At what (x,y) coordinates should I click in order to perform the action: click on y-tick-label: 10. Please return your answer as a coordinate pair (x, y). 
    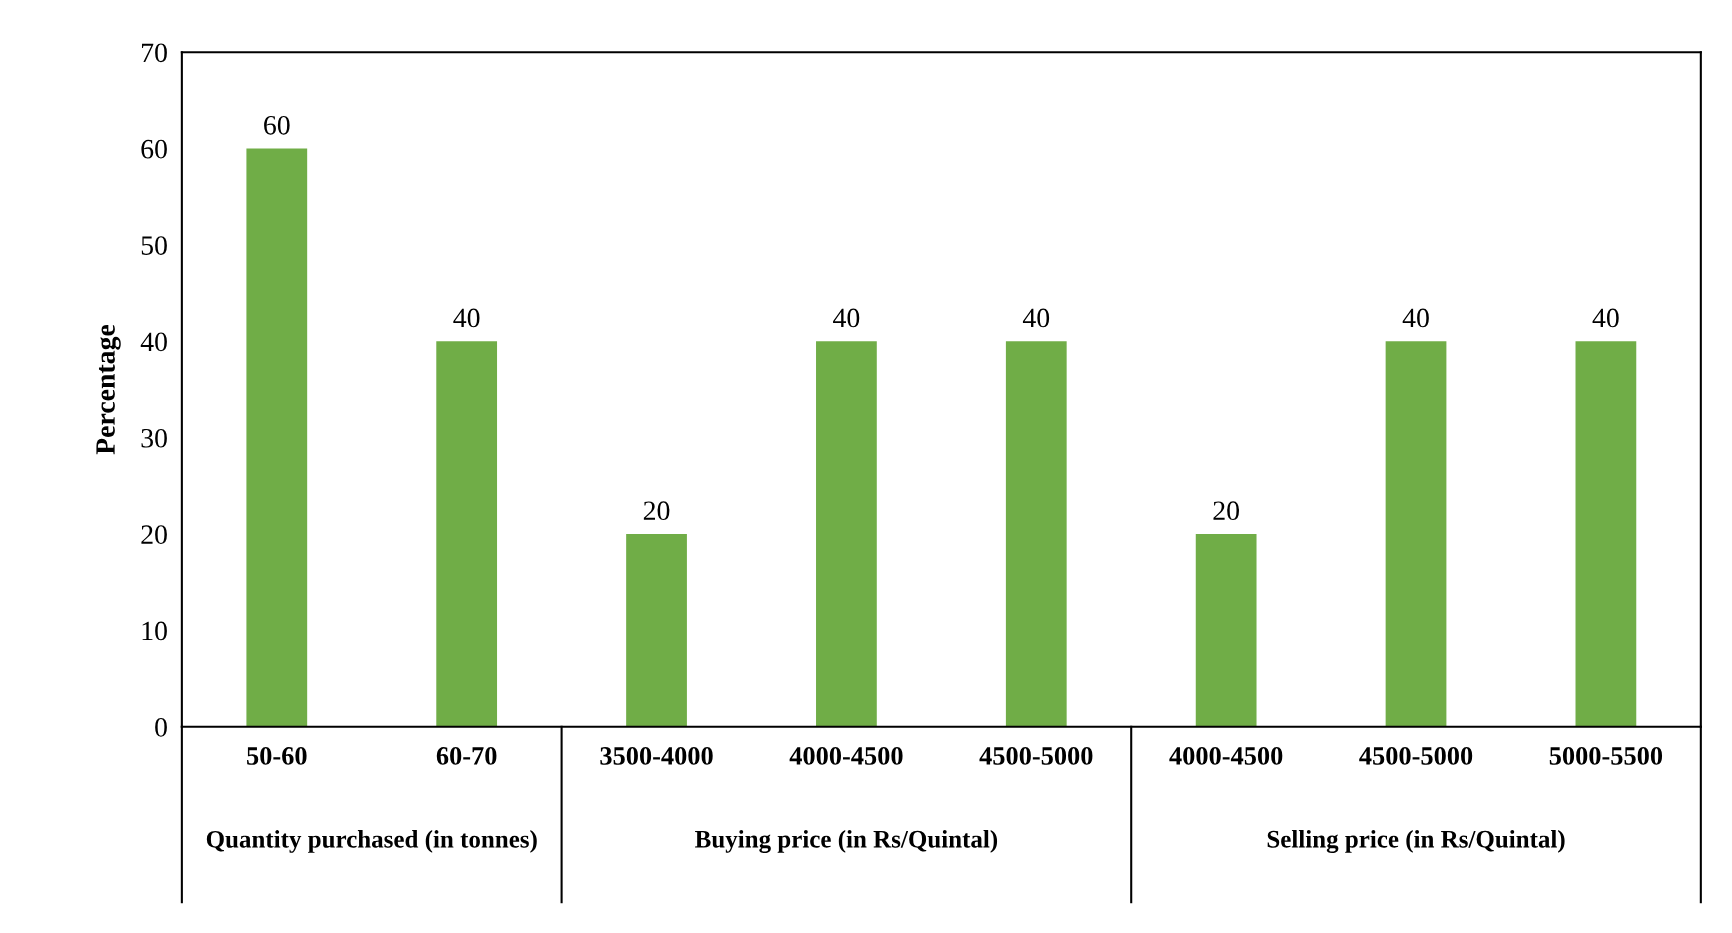
    Looking at the image, I should click on (154, 631).